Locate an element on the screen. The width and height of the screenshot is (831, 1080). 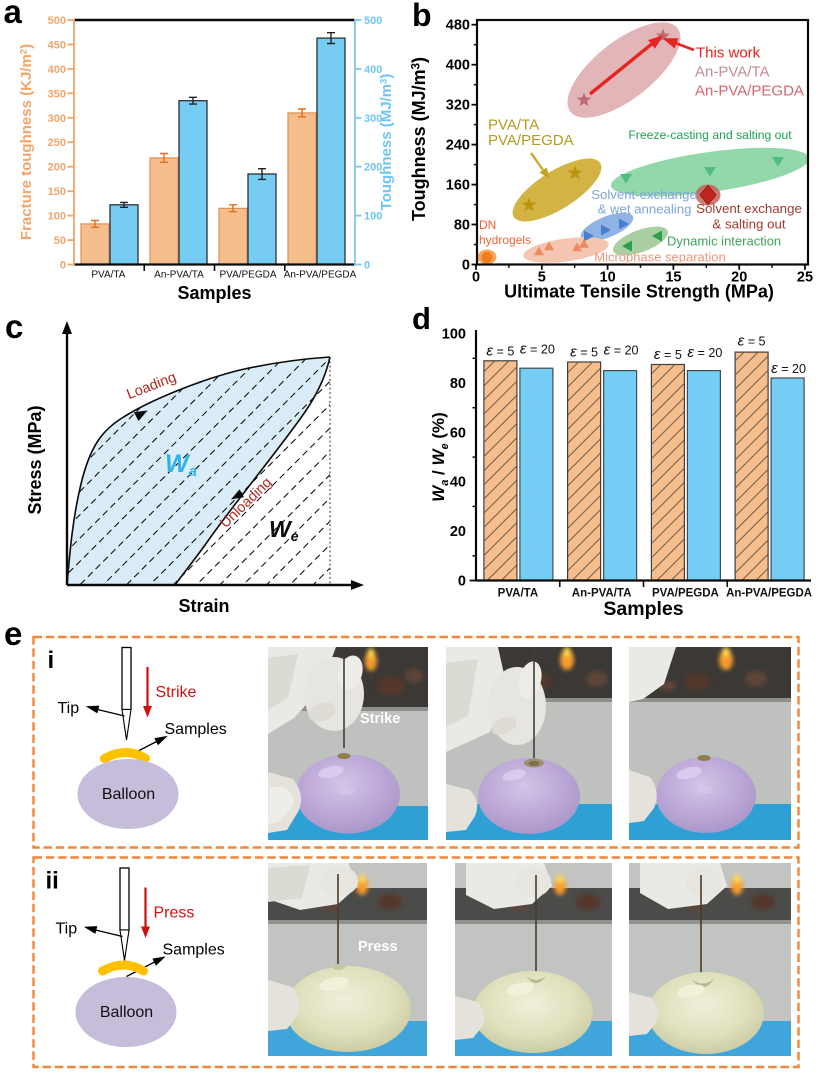
svg-text: Strain is located at coordinates (203, 606).